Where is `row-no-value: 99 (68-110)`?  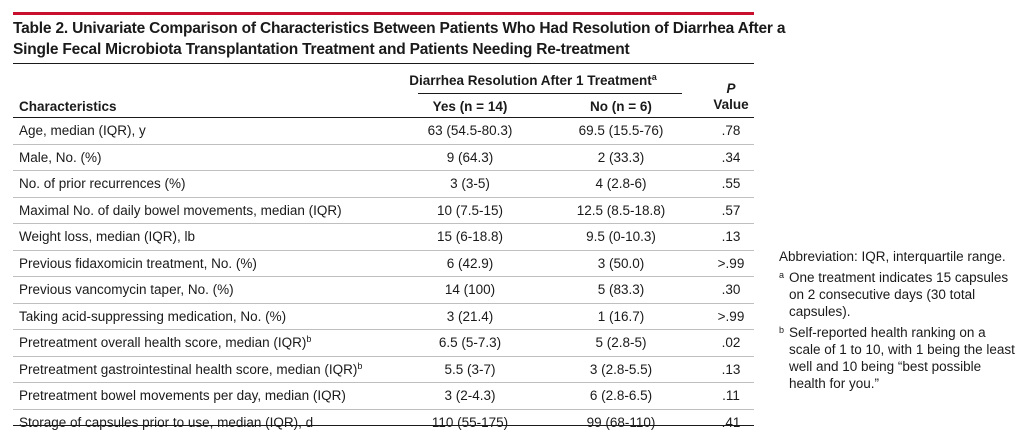 row-no-value: 99 (68-110) is located at coordinates (621, 422).